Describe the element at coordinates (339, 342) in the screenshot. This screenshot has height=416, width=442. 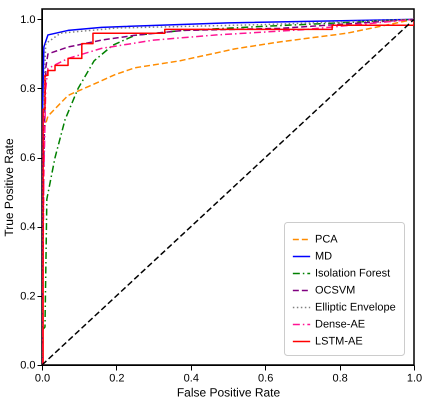
I see `legend-label: LSTM-AE` at that location.